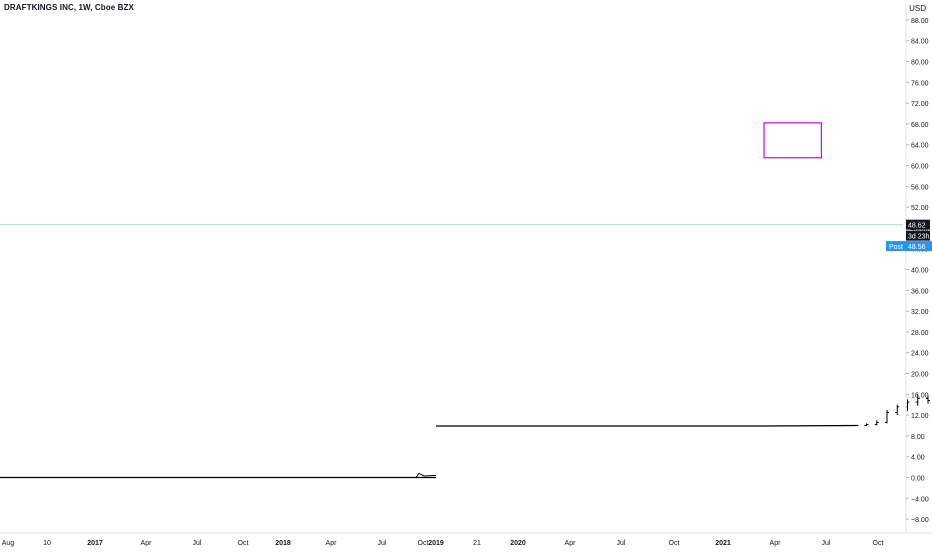 This screenshot has width=932, height=555. I want to click on y-tick-label: 32.00, so click(920, 312).